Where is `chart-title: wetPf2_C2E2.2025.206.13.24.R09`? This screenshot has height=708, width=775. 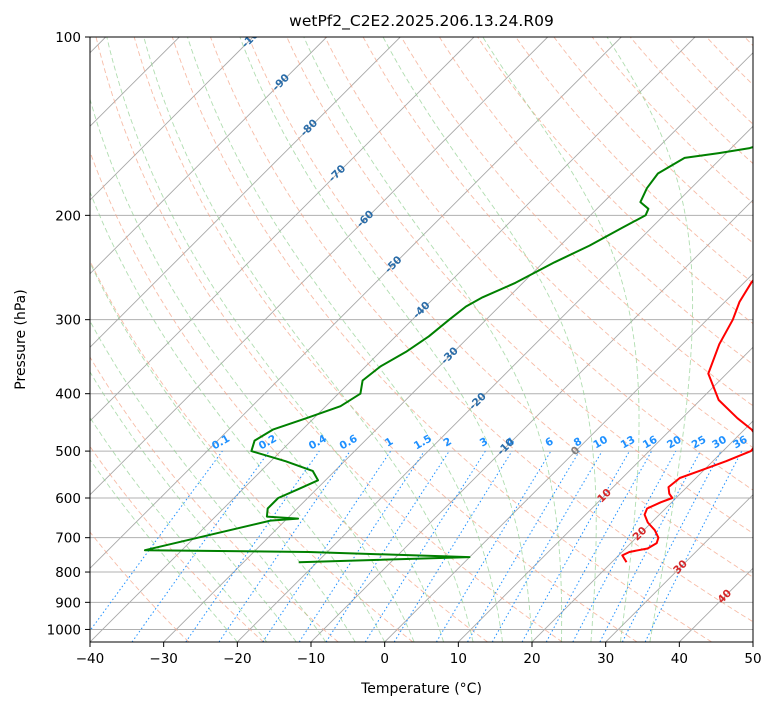 chart-title: wetPf2_C2E2.2025.206.13.24.R09 is located at coordinates (421, 21).